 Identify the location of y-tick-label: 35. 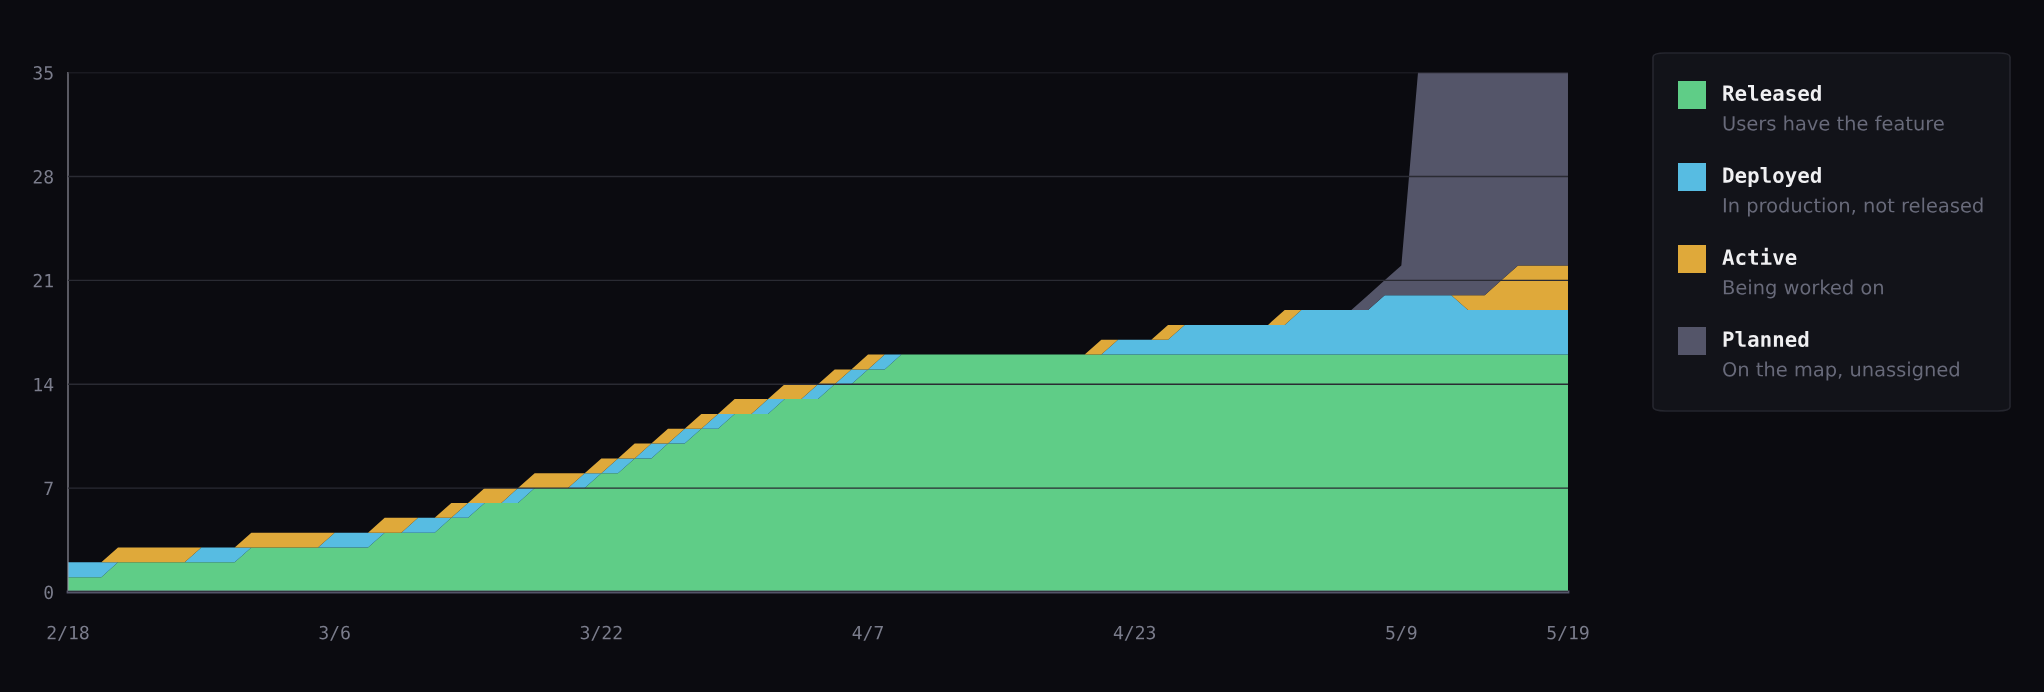
(43, 73).